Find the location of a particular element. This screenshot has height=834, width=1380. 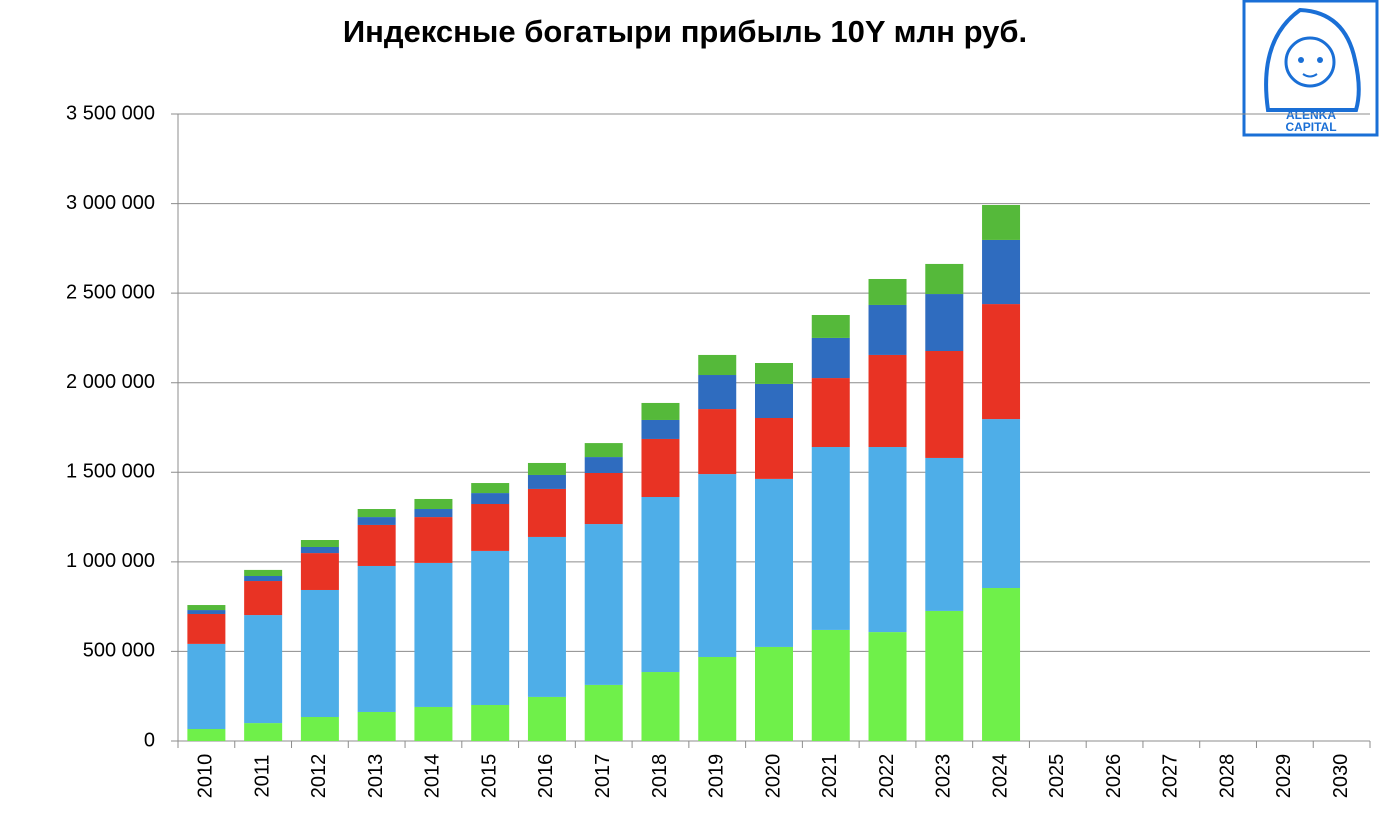

y-tick-label: 2 000 000 is located at coordinates (110, 382).